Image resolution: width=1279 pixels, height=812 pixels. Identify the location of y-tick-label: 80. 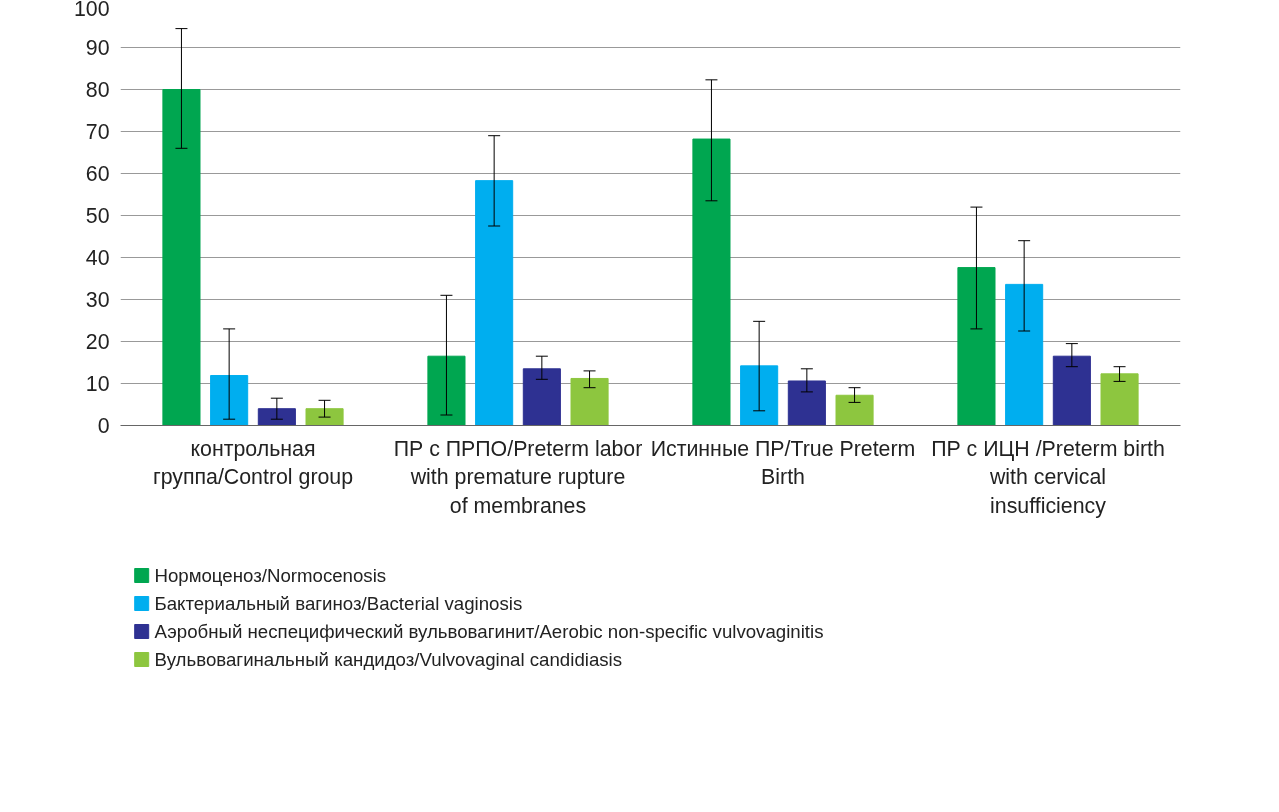
(97, 90).